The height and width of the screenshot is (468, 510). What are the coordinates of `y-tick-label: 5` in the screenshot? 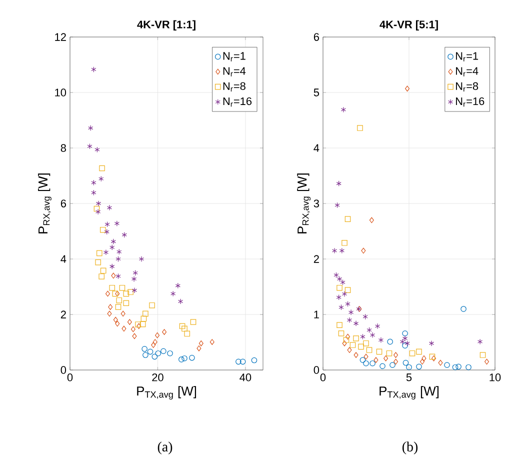 It's located at (317, 92).